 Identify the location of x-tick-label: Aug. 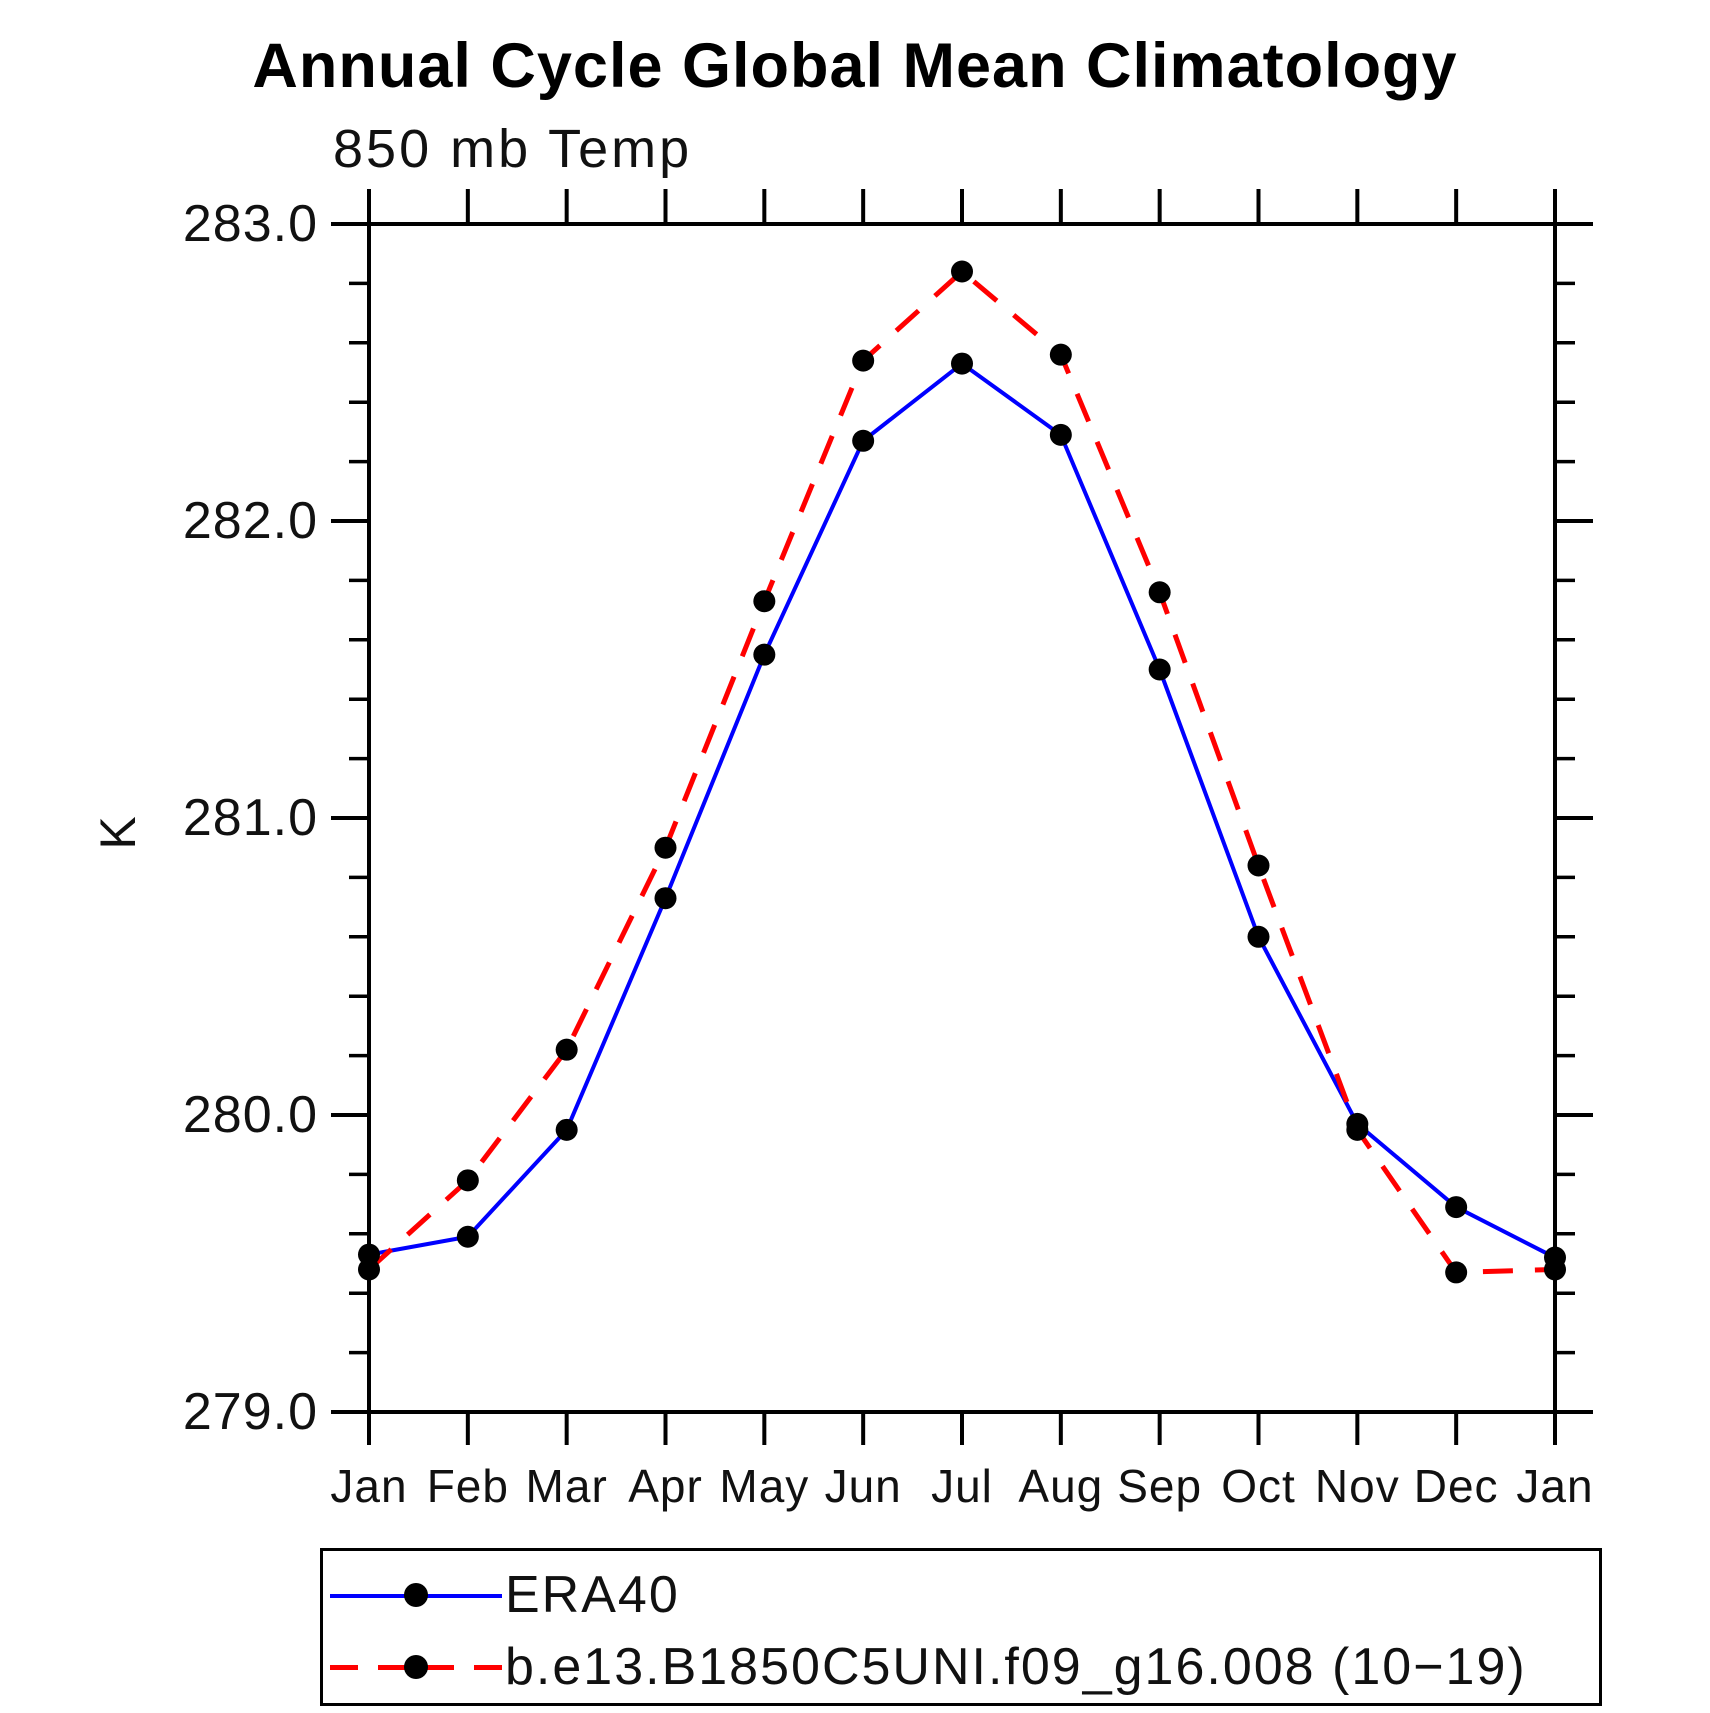
(1060, 1486).